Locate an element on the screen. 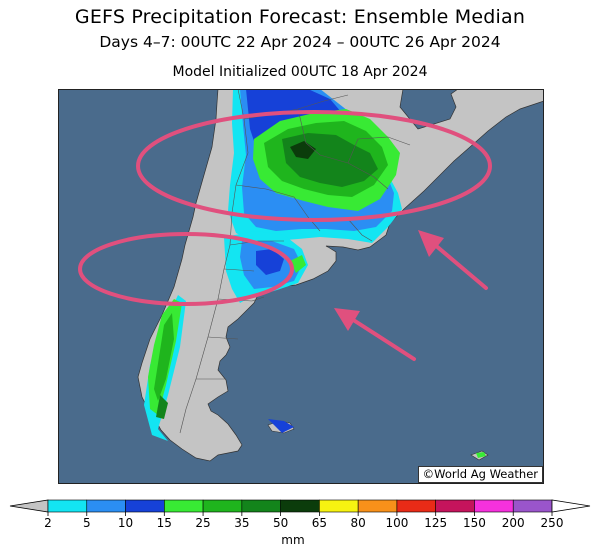  colorbar: 2 5 10 15 25 35 50 65 80 100 125 150 200 250 mm is located at coordinates (300, 523).